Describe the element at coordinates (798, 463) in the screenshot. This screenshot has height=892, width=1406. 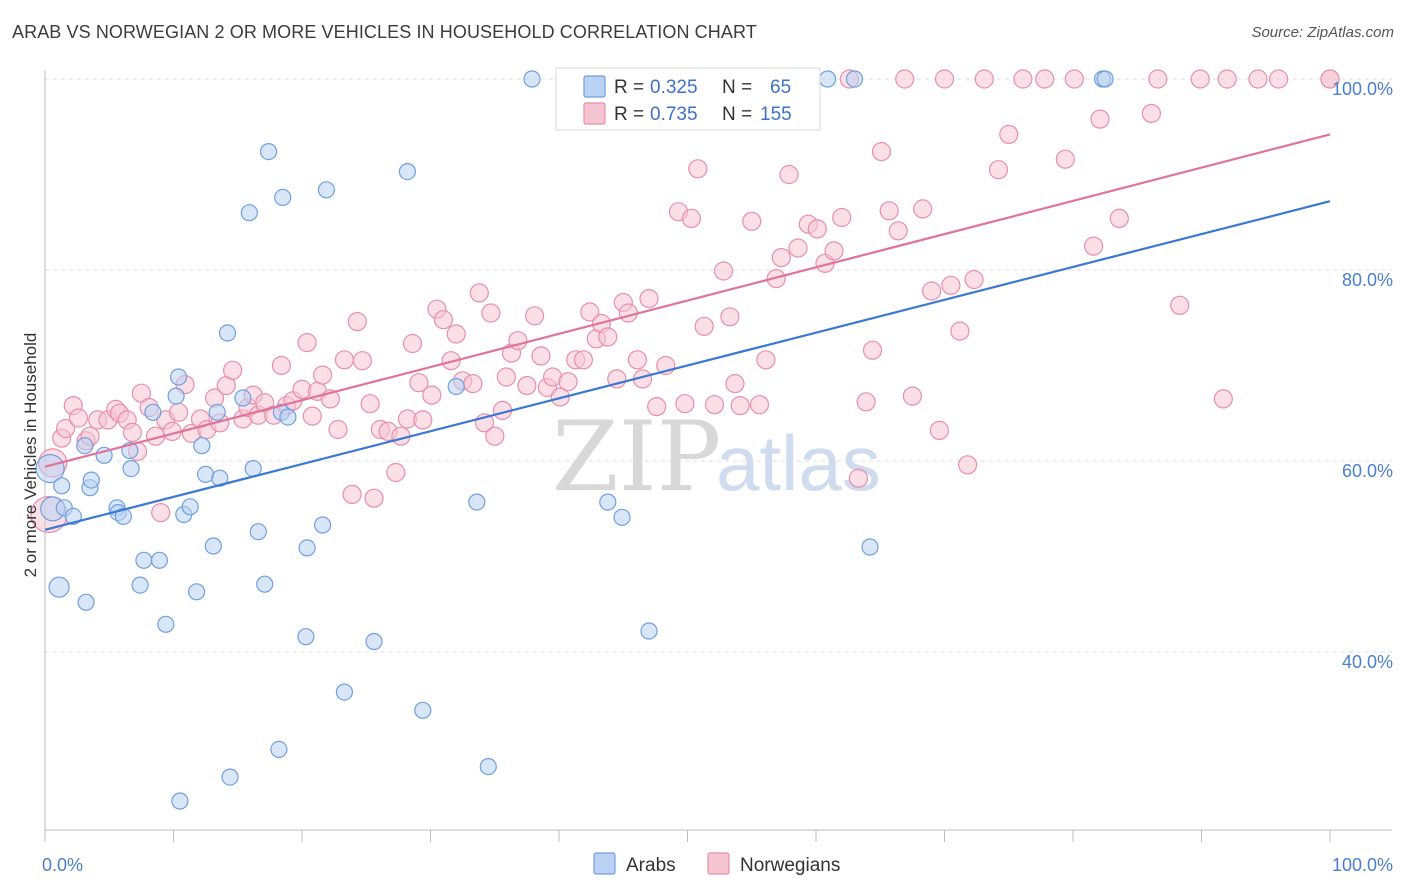
I see `watermark-atlas: atlas` at that location.